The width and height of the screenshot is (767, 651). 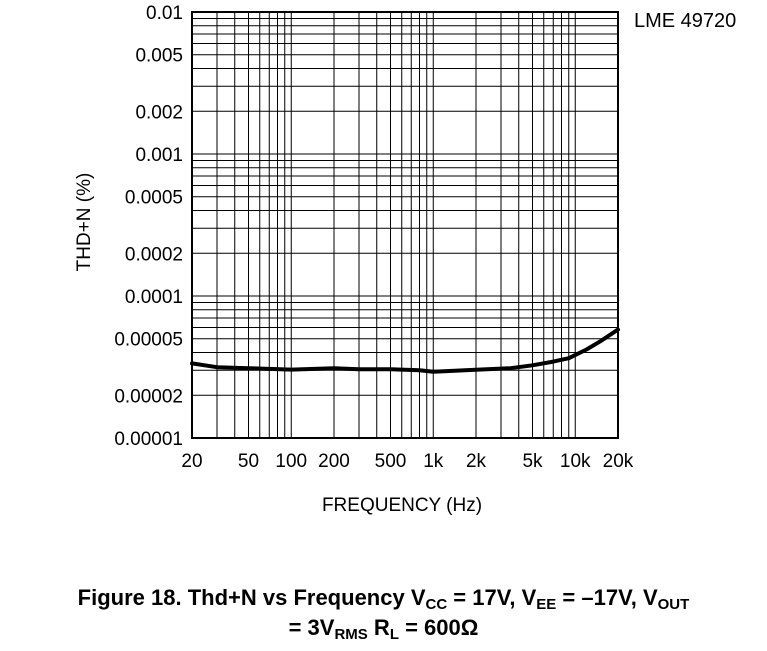 I want to click on x-tick-labels: 20 50 100 200 500 1k 2k 5k 10k 20k, so click(x=407, y=461).